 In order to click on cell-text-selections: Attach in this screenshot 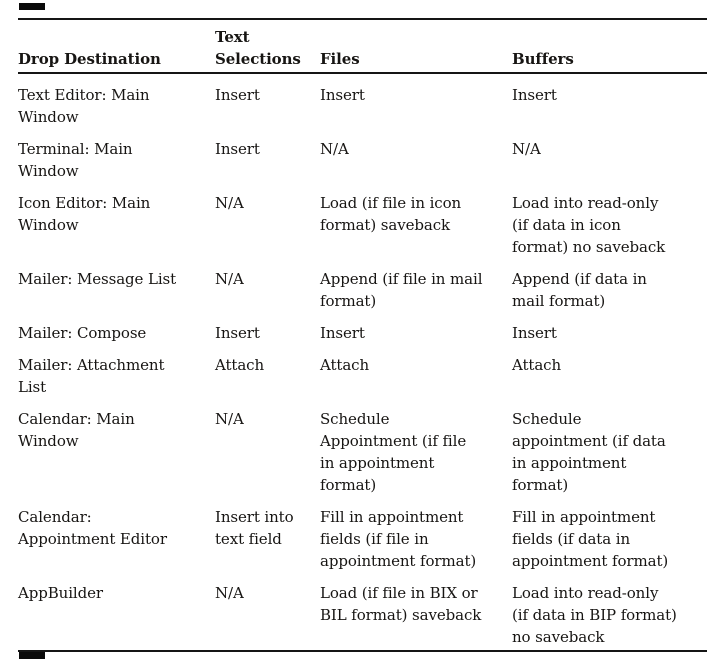, I will do `click(240, 365)`.